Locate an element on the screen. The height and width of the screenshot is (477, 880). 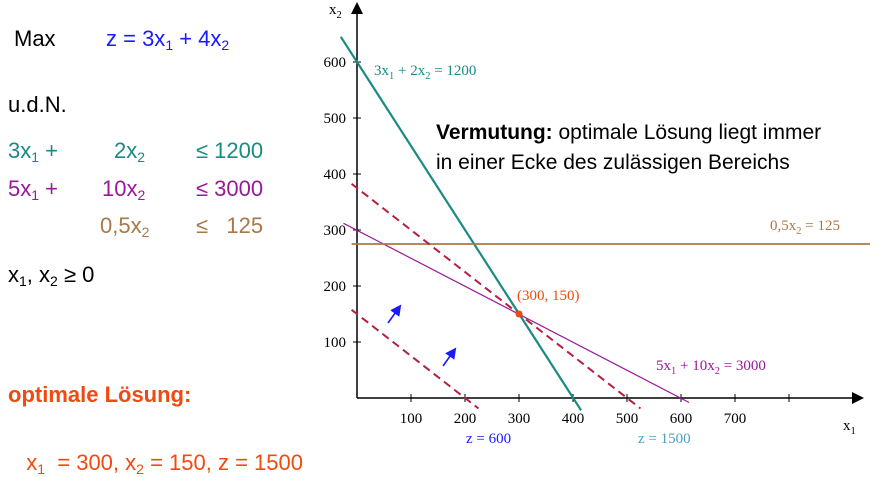
y-tick-label: 600 is located at coordinates (335, 63).